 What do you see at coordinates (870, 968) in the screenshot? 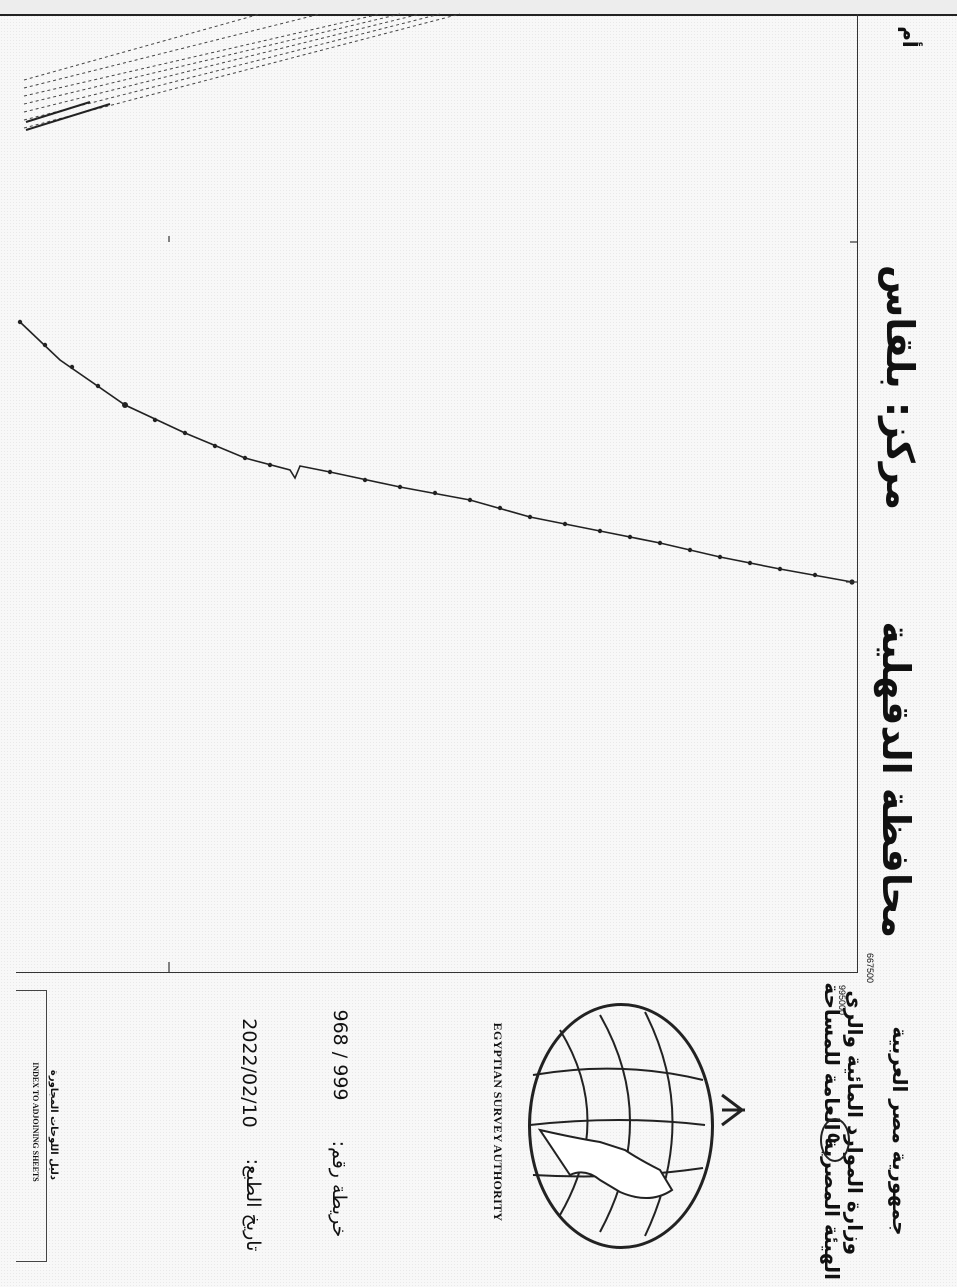
I see `easting-label: 667500` at bounding box center [870, 968].